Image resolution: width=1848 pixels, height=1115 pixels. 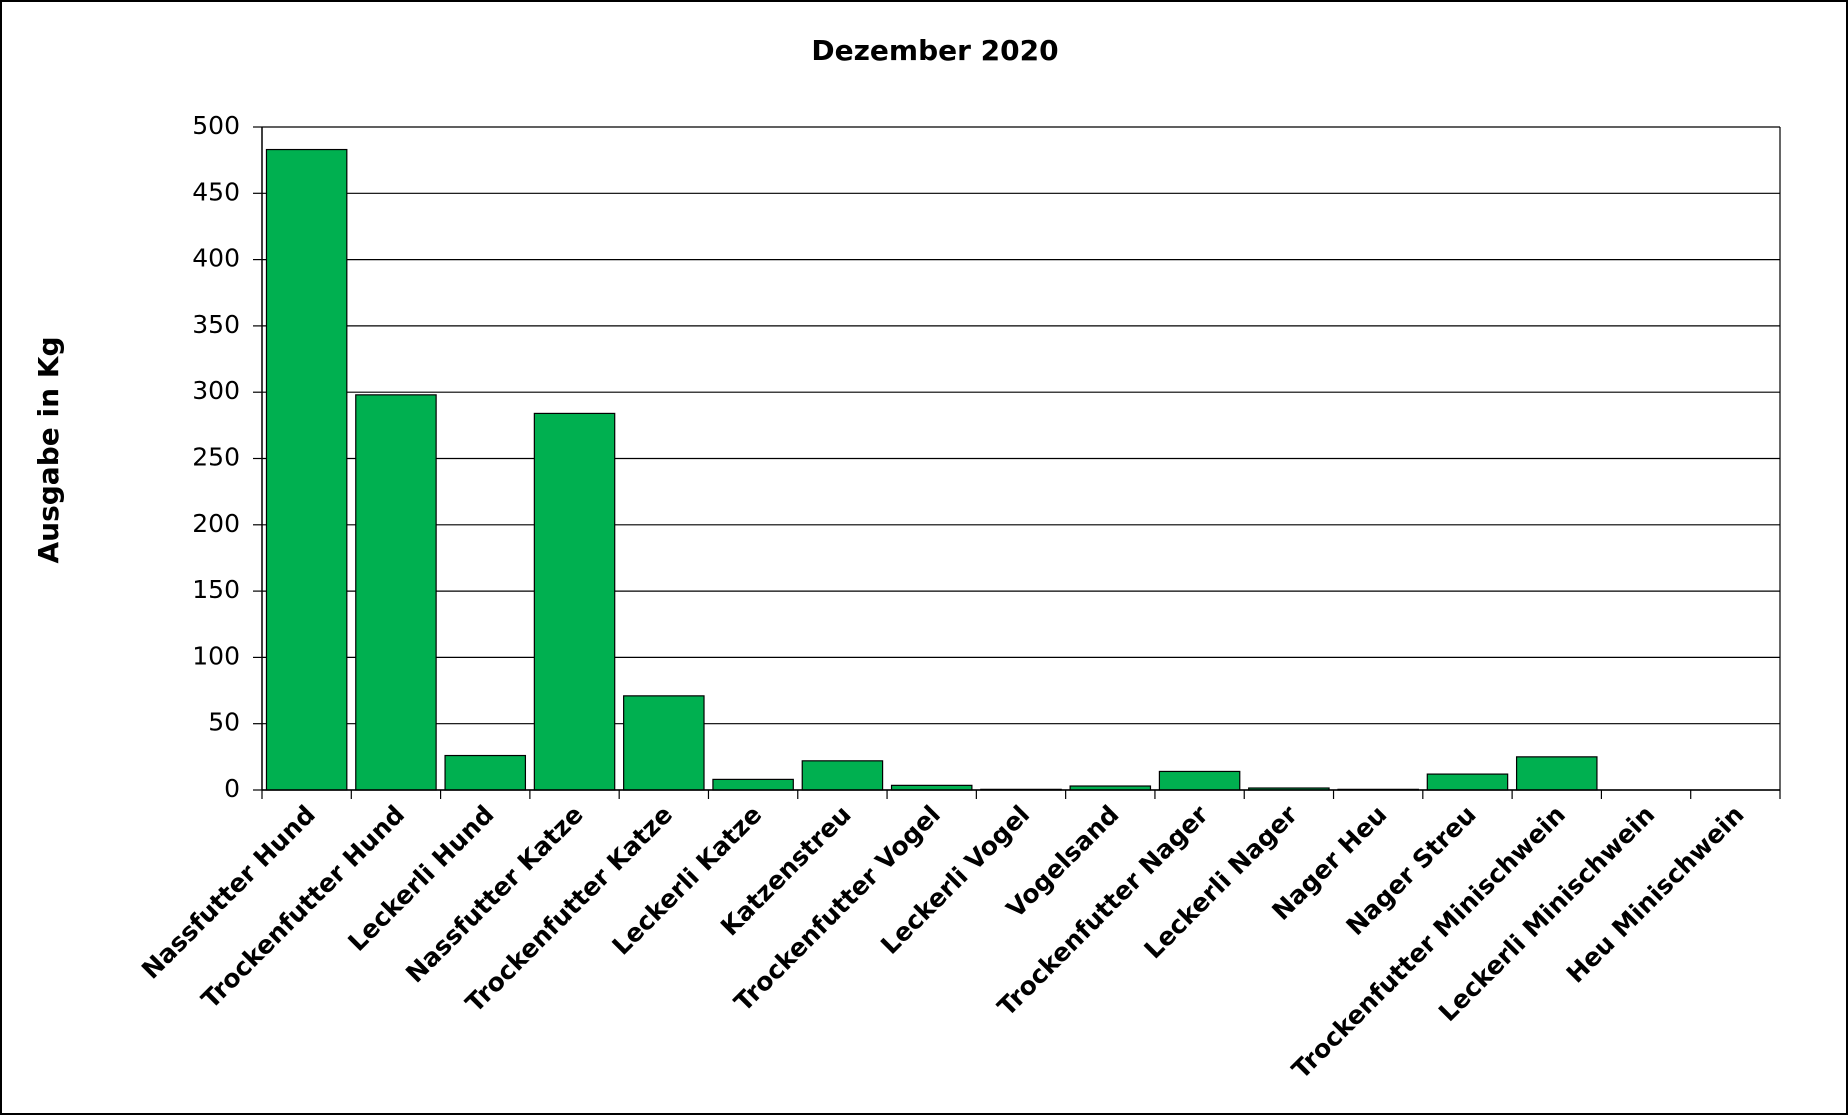 What do you see at coordinates (216, 324) in the screenshot?
I see `y-tick-label: 350` at bounding box center [216, 324].